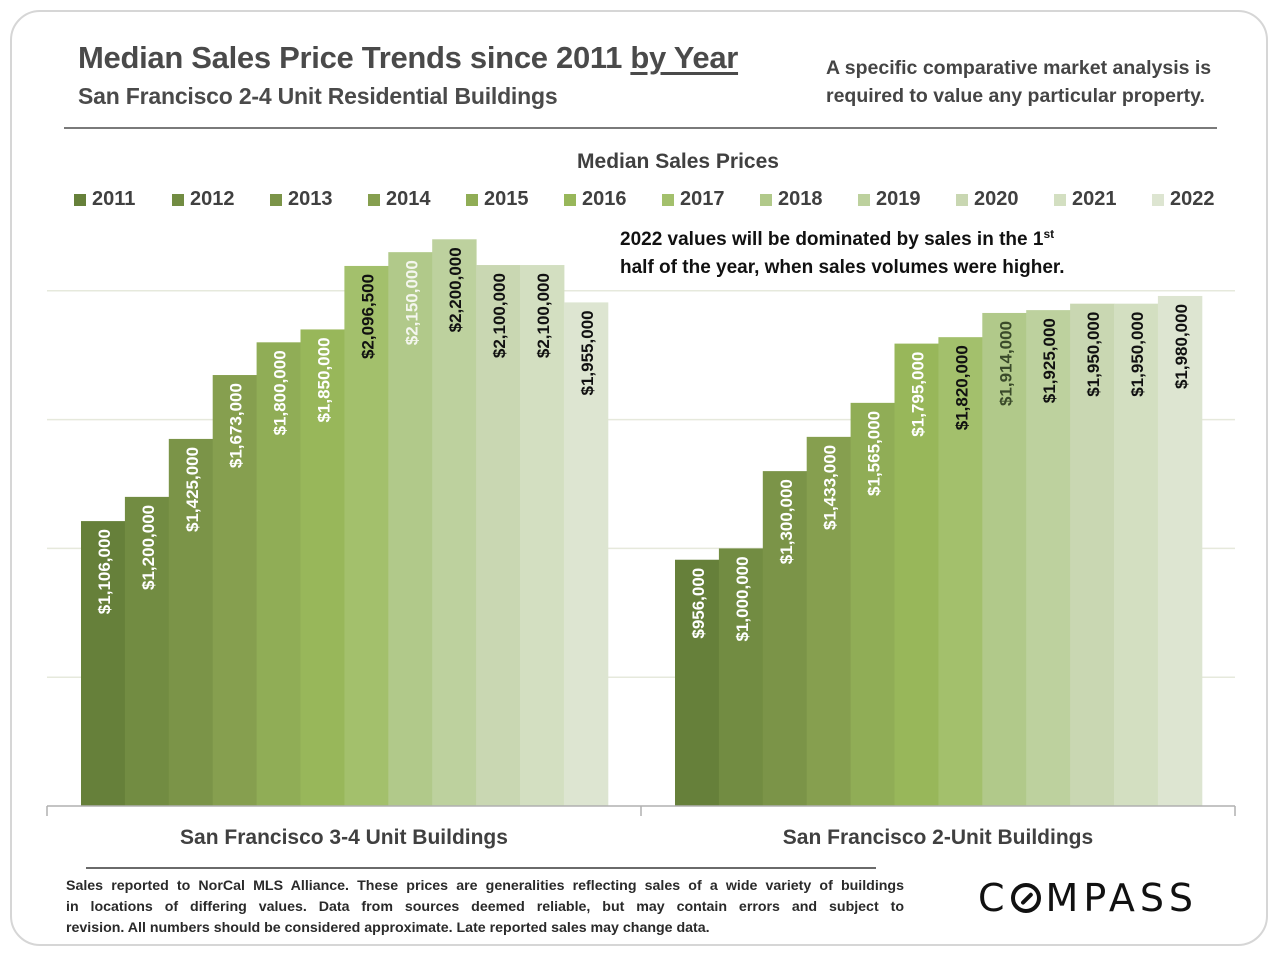 The height and width of the screenshot is (960, 1280). Describe the element at coordinates (1049, 360) in the screenshot. I see `data-label: $1,925,000` at that location.